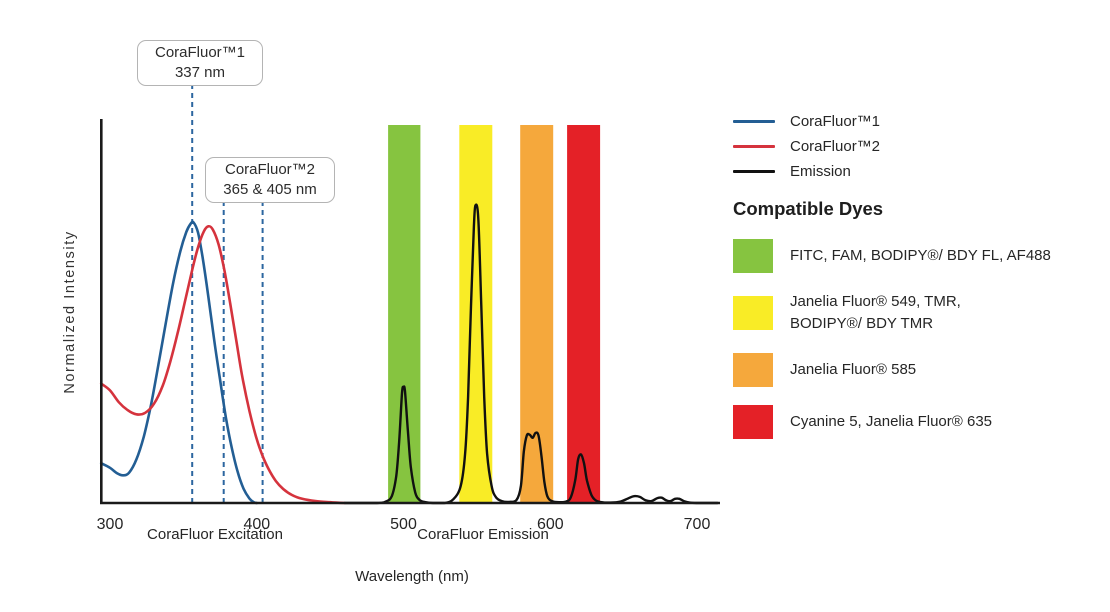 The width and height of the screenshot is (1110, 612). I want to click on emission-region-label: CoraFluor Emission, so click(483, 534).